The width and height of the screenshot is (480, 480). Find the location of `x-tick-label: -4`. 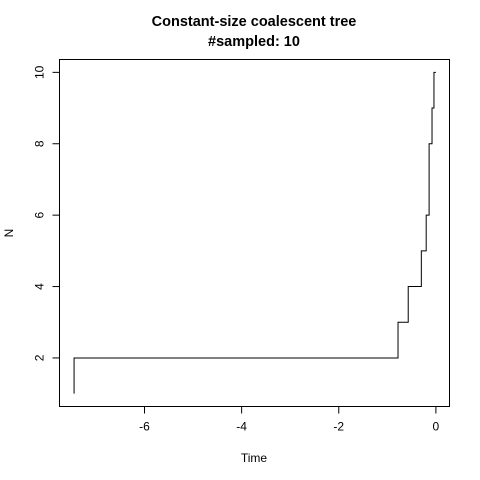

x-tick-label: -4 is located at coordinates (241, 427).